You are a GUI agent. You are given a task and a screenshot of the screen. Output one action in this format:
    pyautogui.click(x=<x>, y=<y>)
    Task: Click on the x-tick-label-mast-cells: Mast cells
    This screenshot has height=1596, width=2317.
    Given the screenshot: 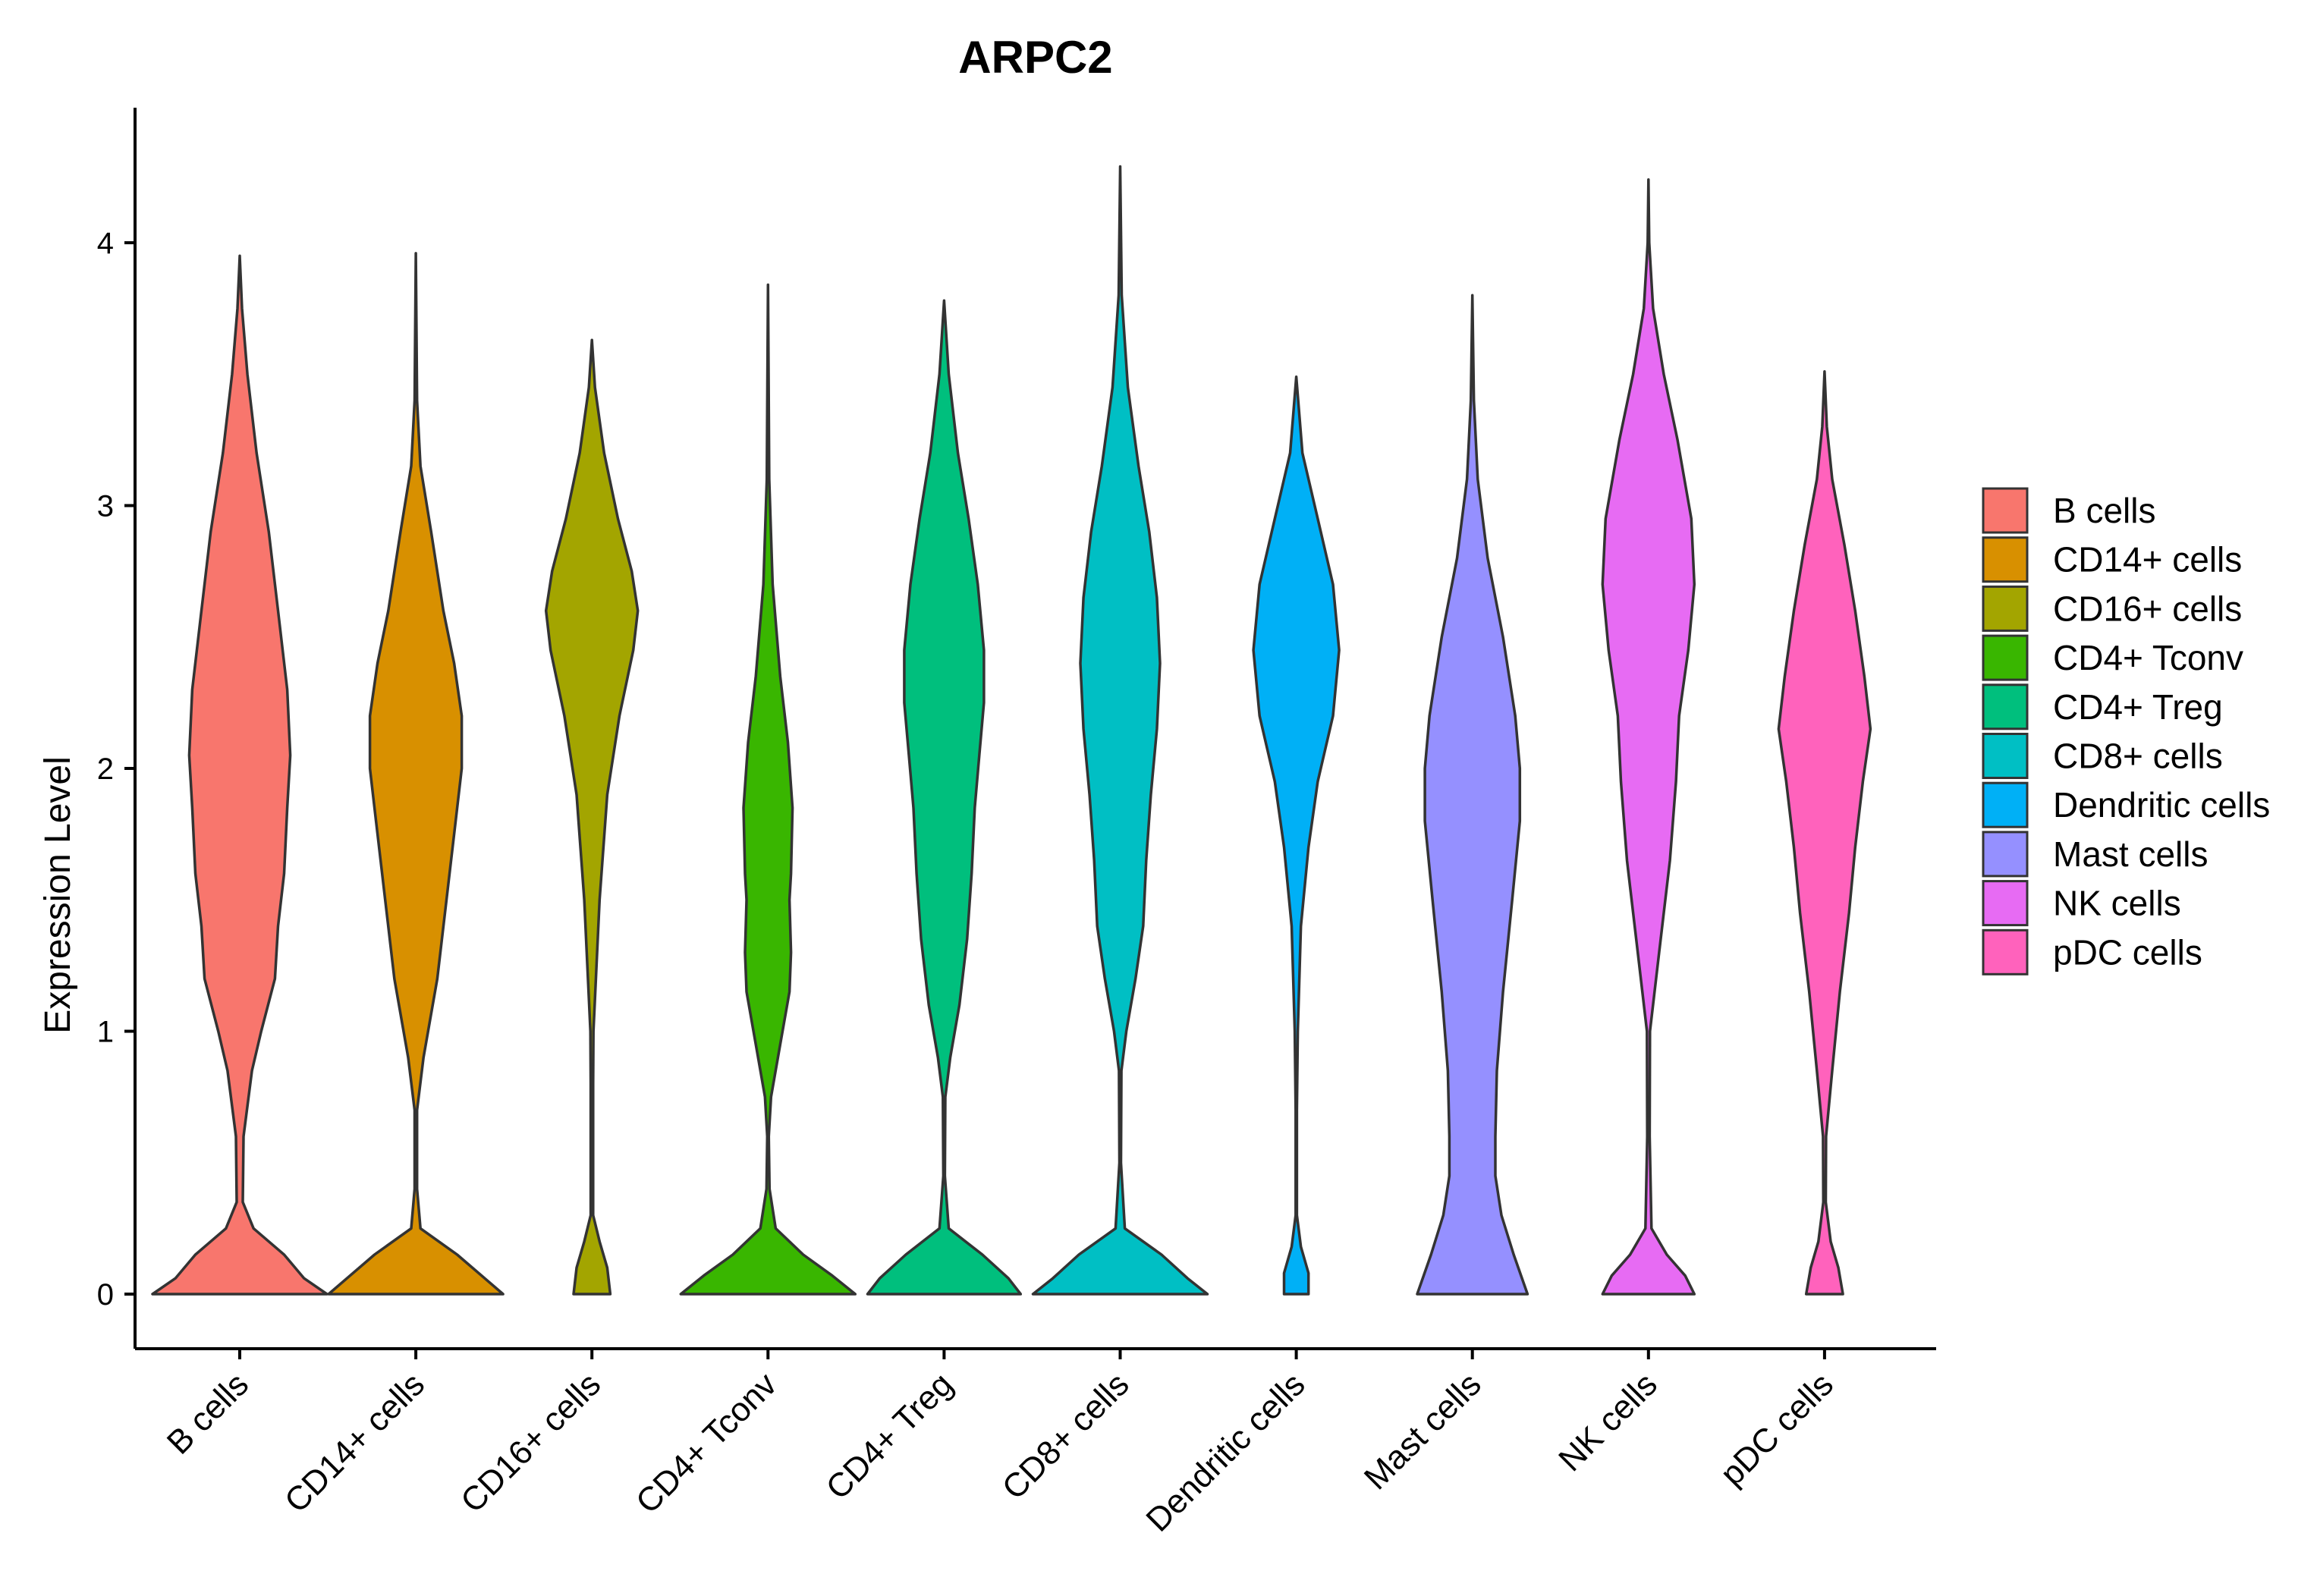 What is the action you would take?
    pyautogui.click(x=1423, y=1431)
    